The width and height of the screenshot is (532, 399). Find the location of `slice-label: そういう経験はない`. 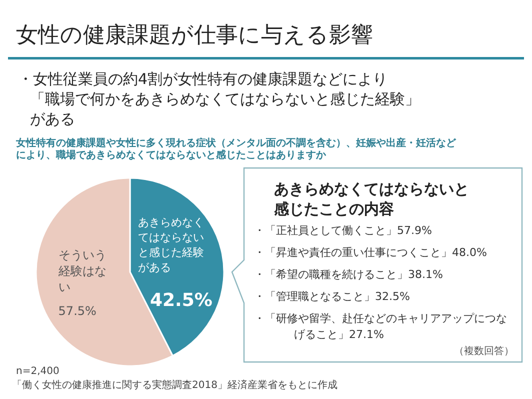

slice-label: そういう経験はない is located at coordinates (81, 271).